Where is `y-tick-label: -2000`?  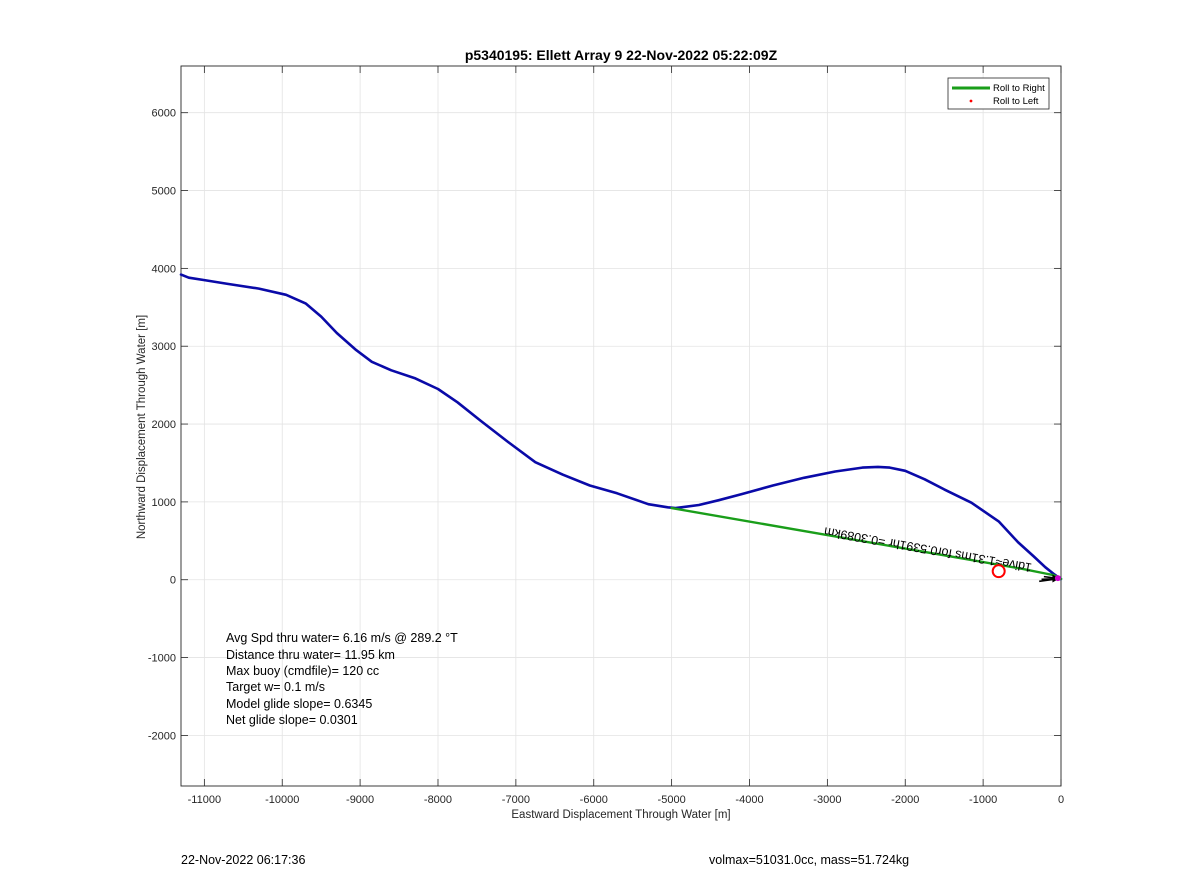
y-tick-label: -2000 is located at coordinates (162, 736).